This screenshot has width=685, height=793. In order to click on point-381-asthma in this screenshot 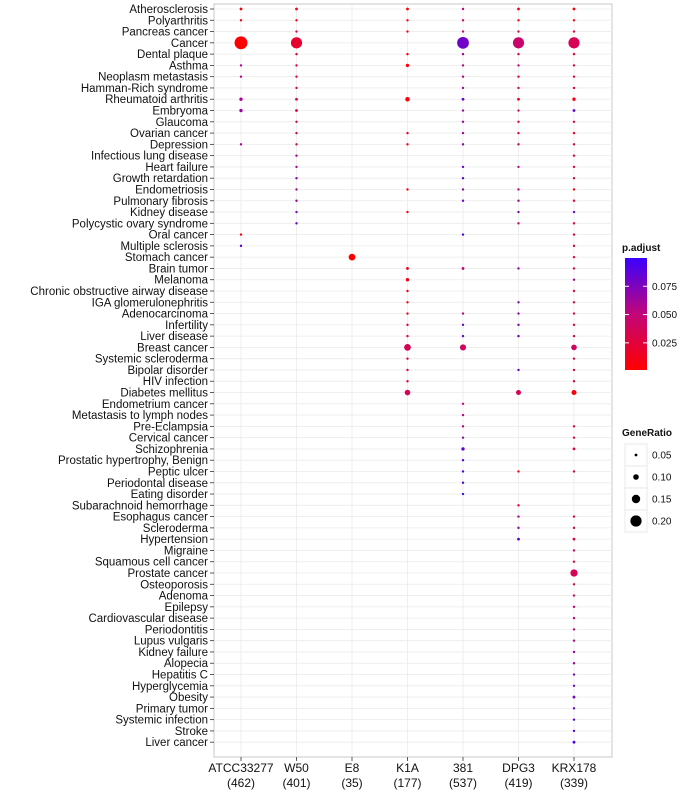, I will do `click(463, 65)`.